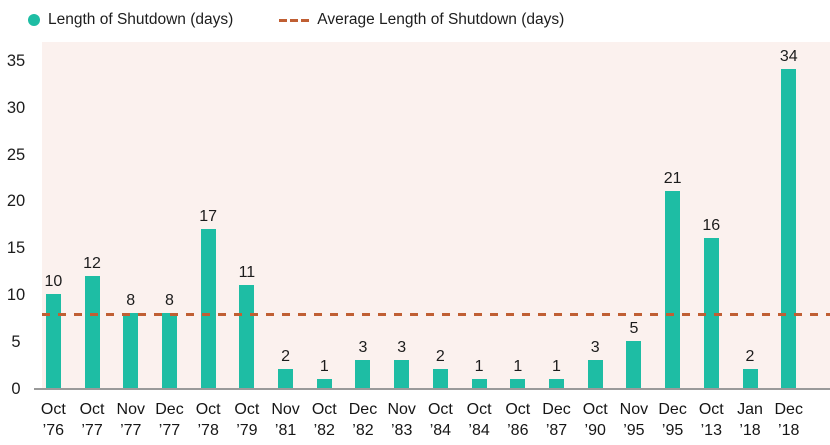 The height and width of the screenshot is (445, 830). What do you see at coordinates (53, 282) in the screenshot?
I see `bar-value-label: 10` at bounding box center [53, 282].